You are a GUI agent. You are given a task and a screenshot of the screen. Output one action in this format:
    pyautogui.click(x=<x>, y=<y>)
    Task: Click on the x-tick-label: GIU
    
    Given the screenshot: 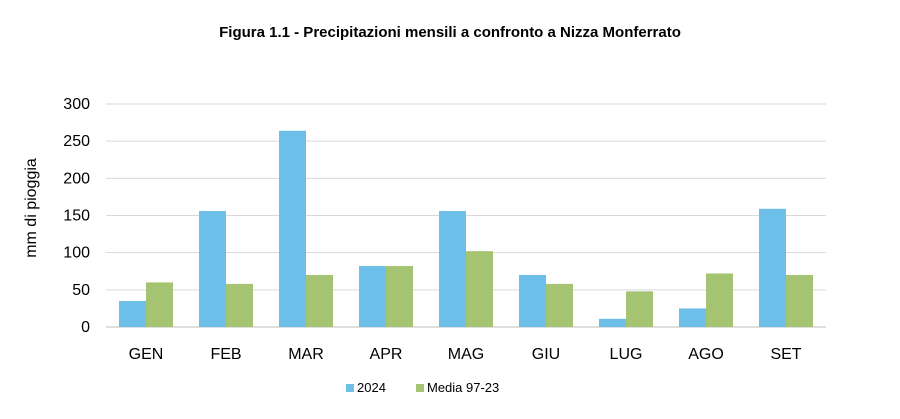 What is the action you would take?
    pyautogui.click(x=546, y=354)
    